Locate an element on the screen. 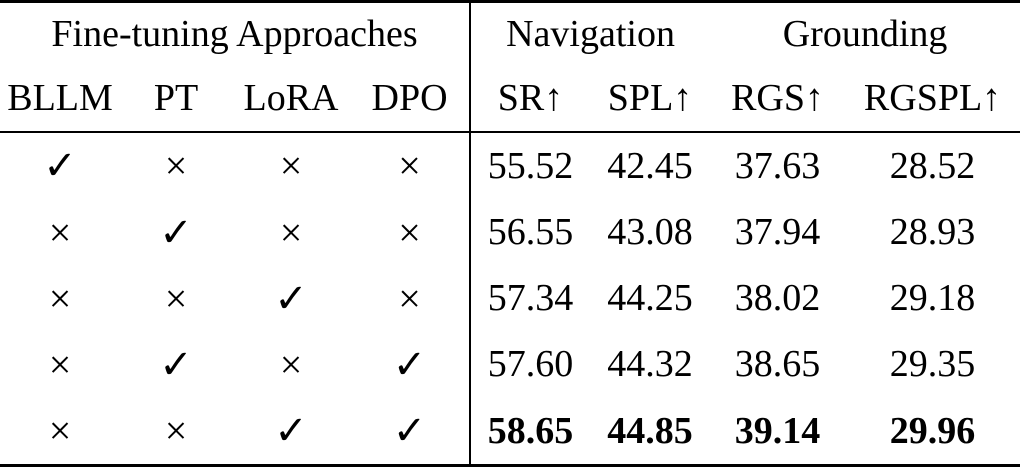 The height and width of the screenshot is (467, 1020). metric-cell: 55.52 is located at coordinates (530, 165).